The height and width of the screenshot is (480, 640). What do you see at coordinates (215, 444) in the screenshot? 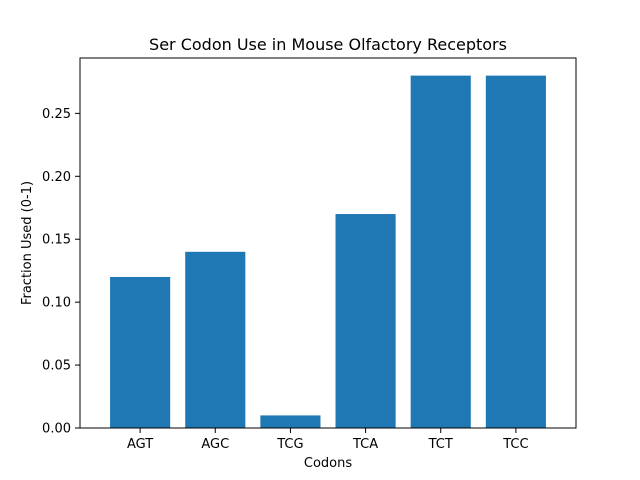
I see `x-tick-label: AGC` at bounding box center [215, 444].